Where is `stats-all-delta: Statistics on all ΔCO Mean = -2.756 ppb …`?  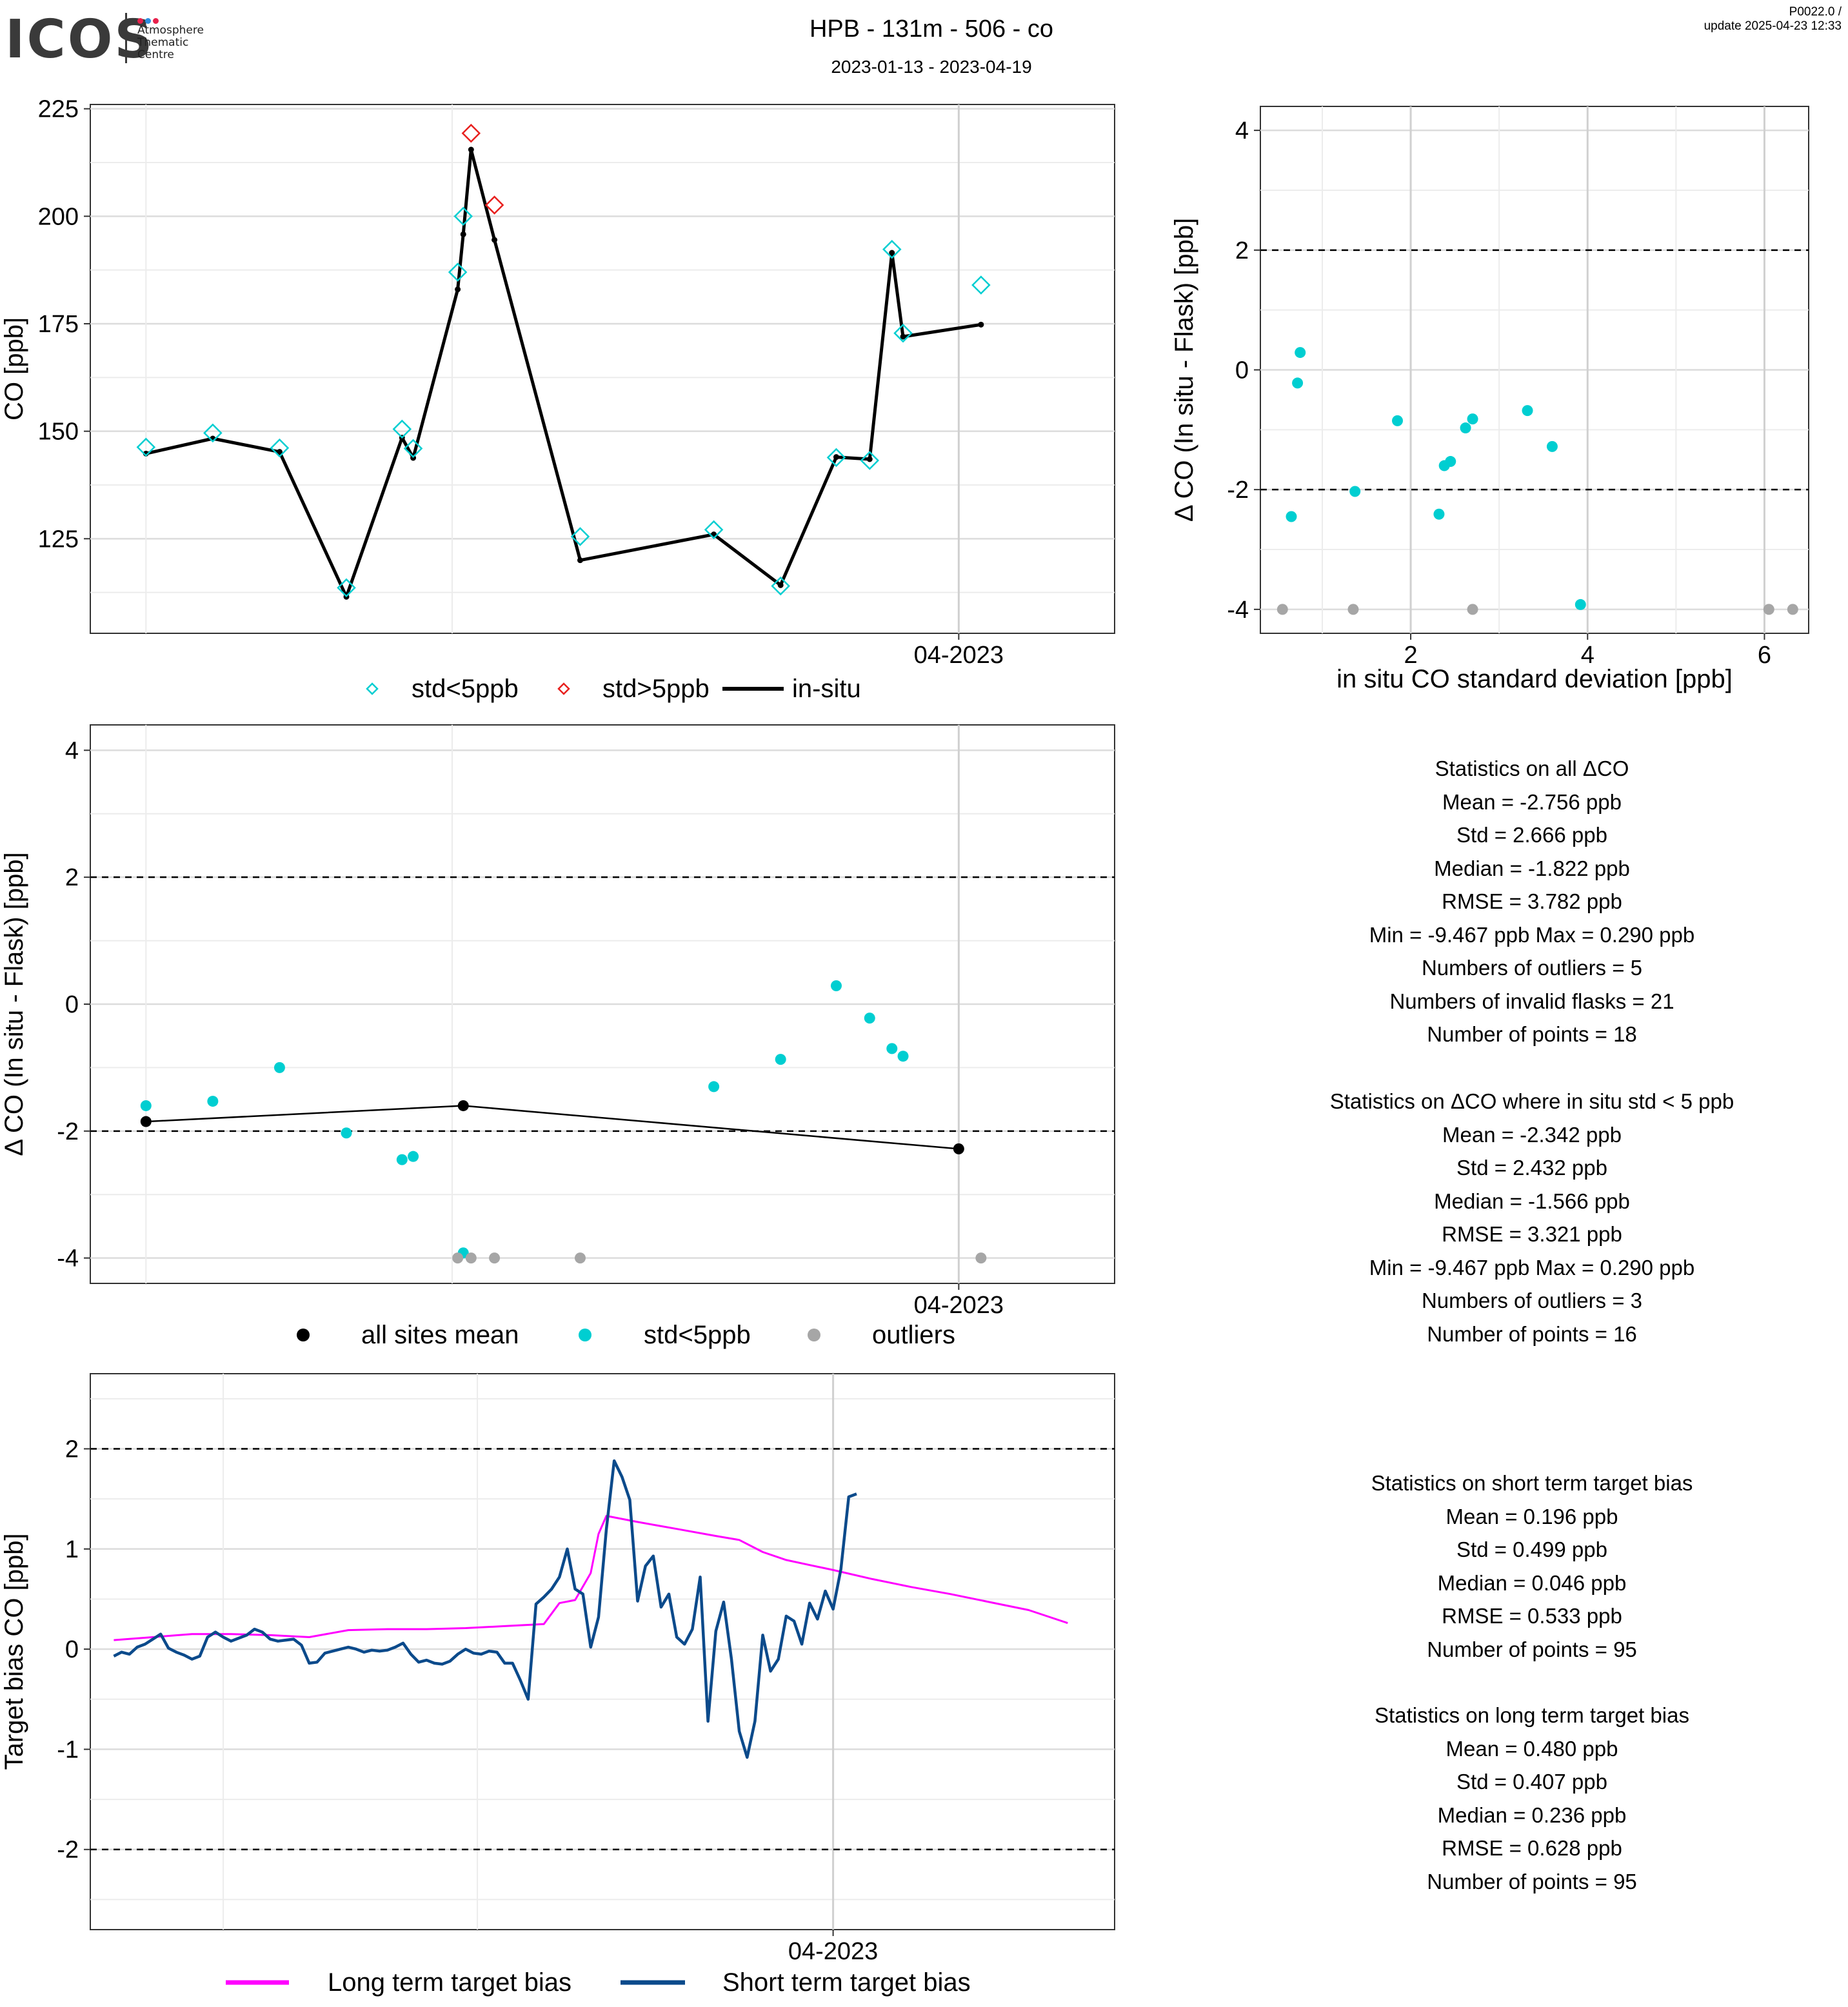 stats-all-delta: Statistics on all ΔCO Mean = -2.756 ppb … is located at coordinates (1520, 901).